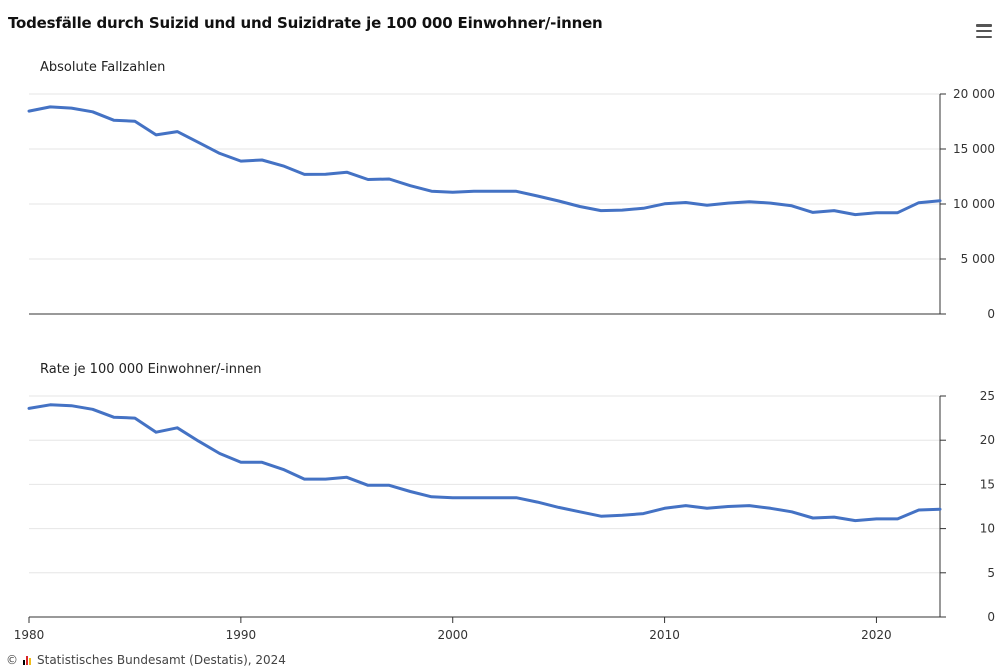  Describe the element at coordinates (161, 660) in the screenshot. I see `credit-text: Statistisches Bundesamt (Destatis), 2024` at that location.